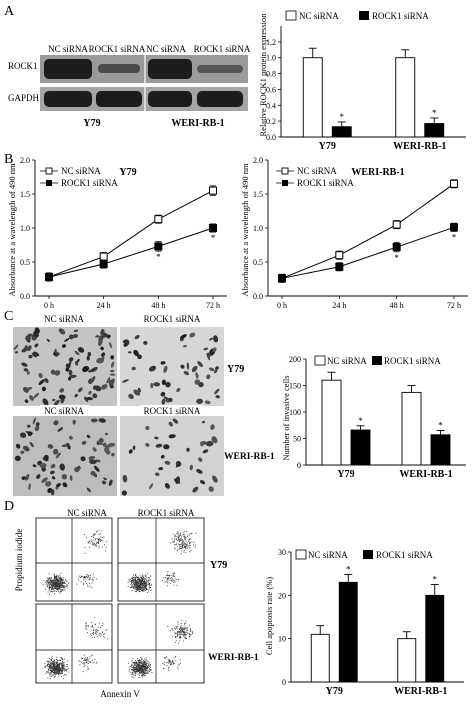 This screenshot has height=722, width=474. I want to click on significance-marker: *, so click(213, 238).